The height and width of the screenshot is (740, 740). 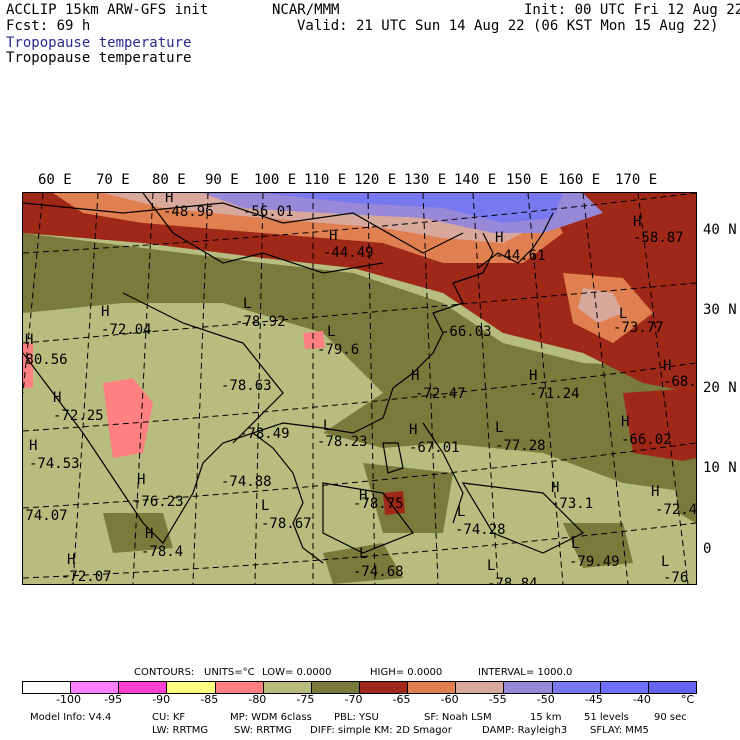 I want to click on map-value: -67.01, so click(x=434, y=448).